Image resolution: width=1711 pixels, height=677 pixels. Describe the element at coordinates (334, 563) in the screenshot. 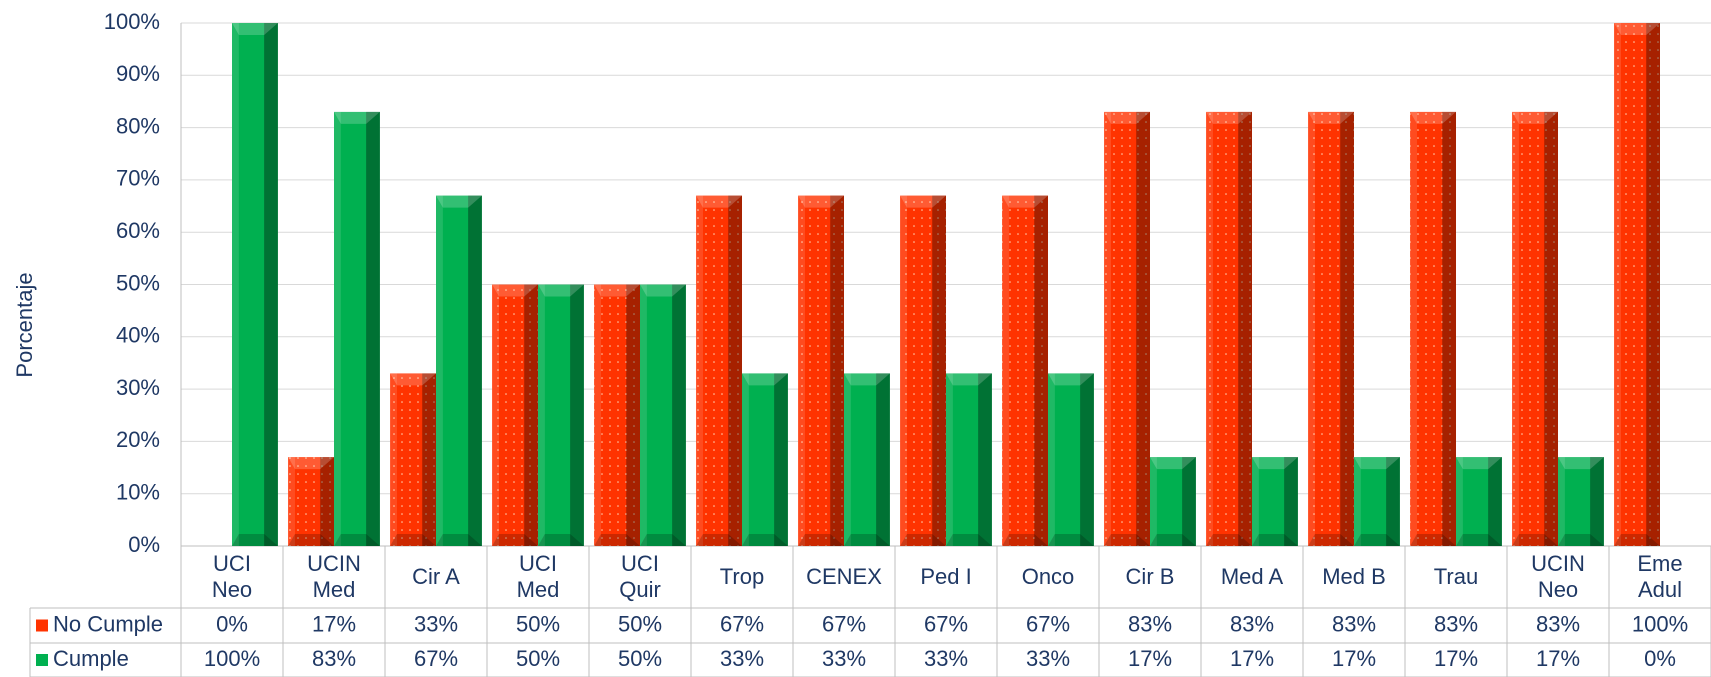

I see `x-tick-label: UCIN` at that location.